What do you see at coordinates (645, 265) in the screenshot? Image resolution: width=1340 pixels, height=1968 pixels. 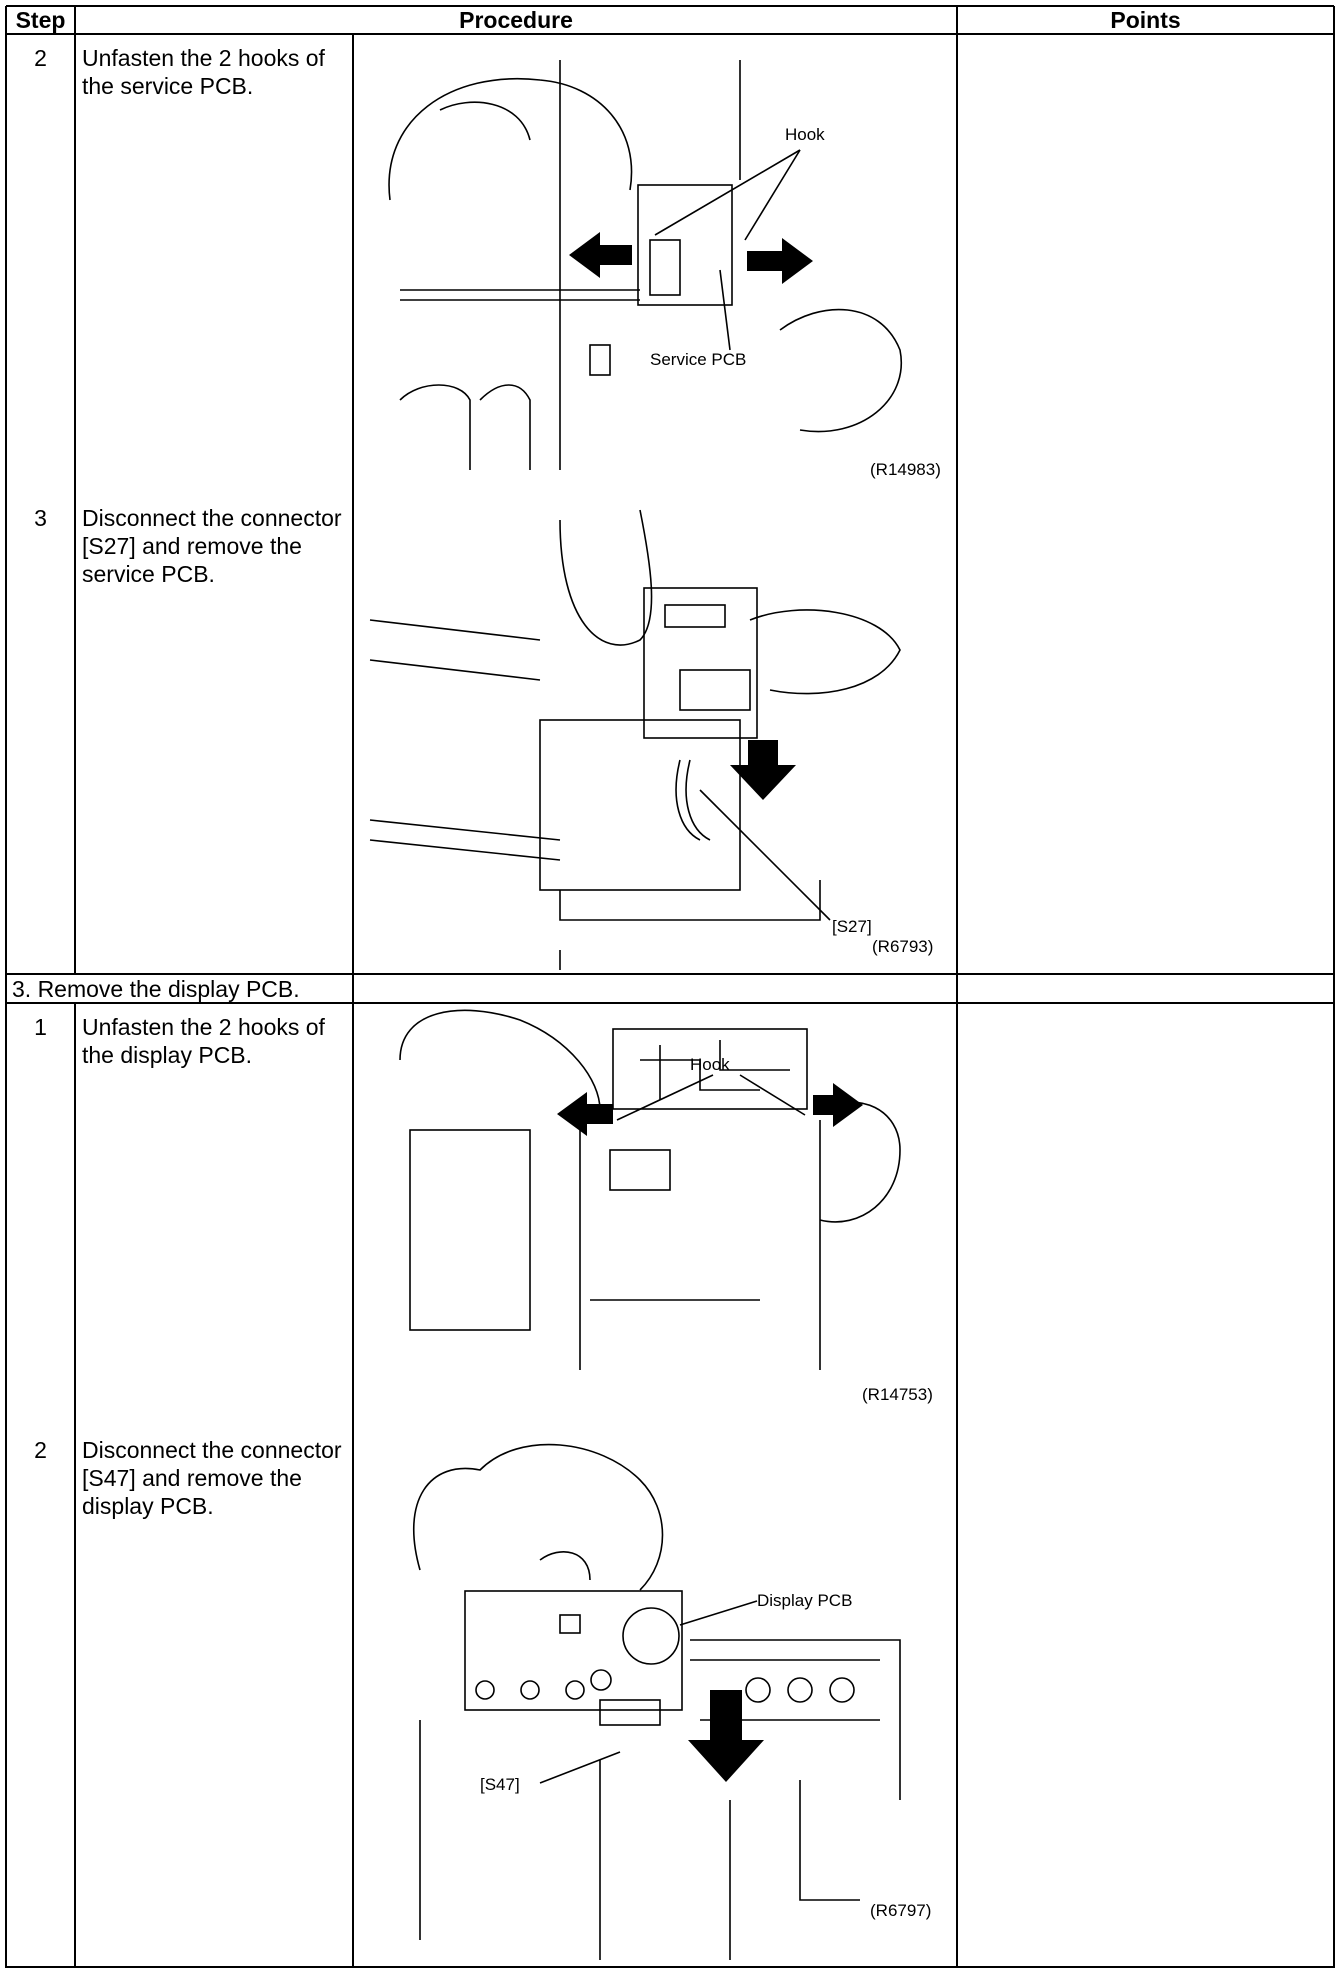 I see `figure-service-pcb-hooks` at bounding box center [645, 265].